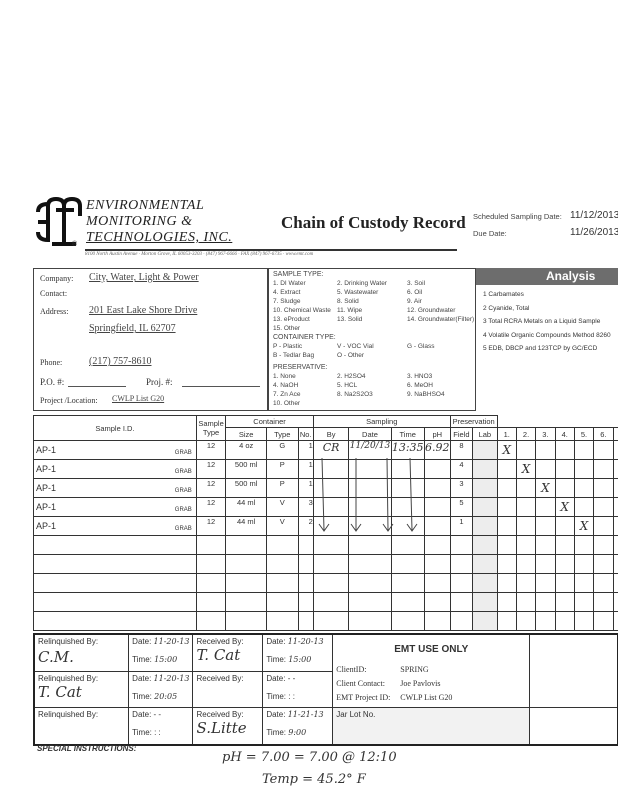 The width and height of the screenshot is (618, 800). Describe the element at coordinates (360, 683) in the screenshot. I see `client-contact-label: Client Contact:` at that location.